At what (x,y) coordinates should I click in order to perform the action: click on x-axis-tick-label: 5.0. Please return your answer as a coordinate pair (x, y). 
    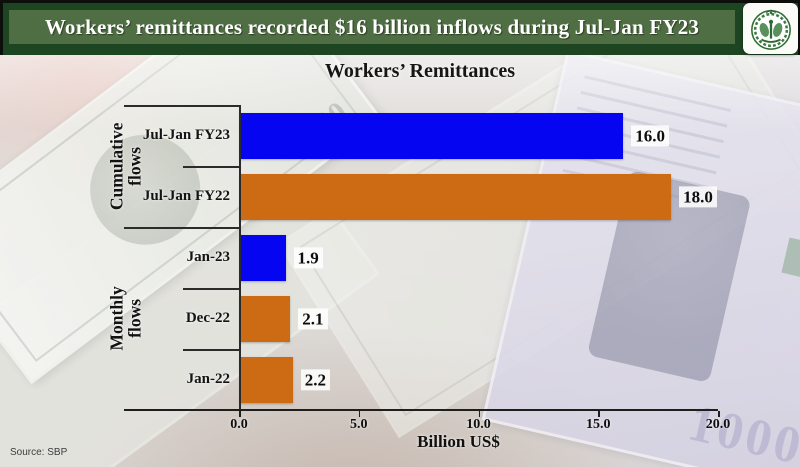
    Looking at the image, I should click on (359, 424).